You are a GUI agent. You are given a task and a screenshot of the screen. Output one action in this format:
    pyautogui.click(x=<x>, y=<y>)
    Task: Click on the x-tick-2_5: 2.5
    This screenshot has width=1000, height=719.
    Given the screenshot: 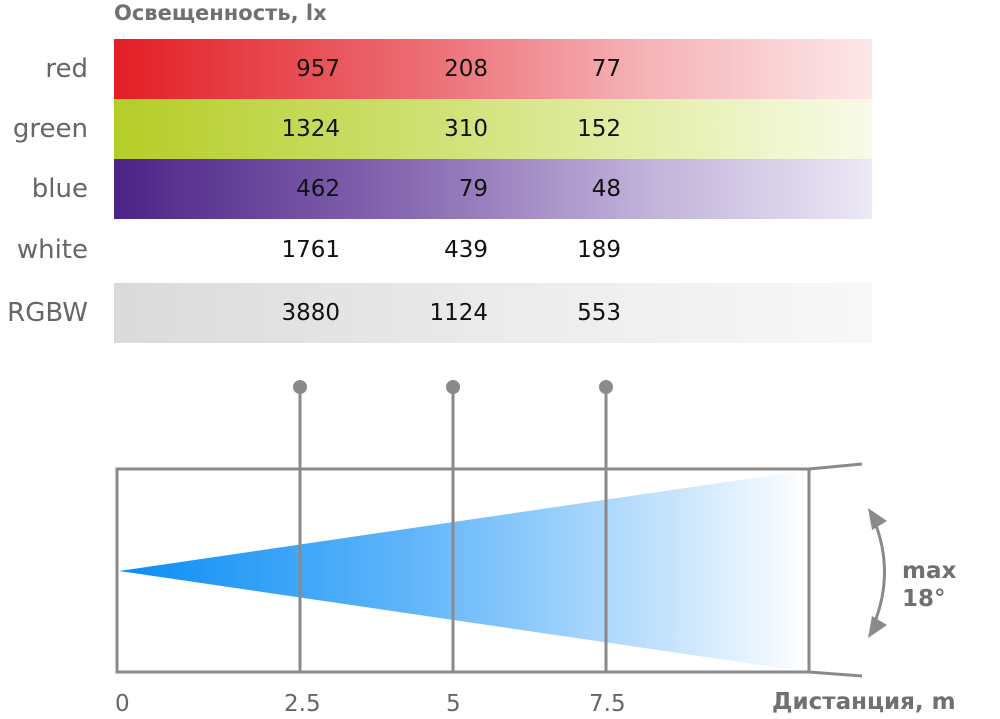 What is the action you would take?
    pyautogui.click(x=302, y=704)
    